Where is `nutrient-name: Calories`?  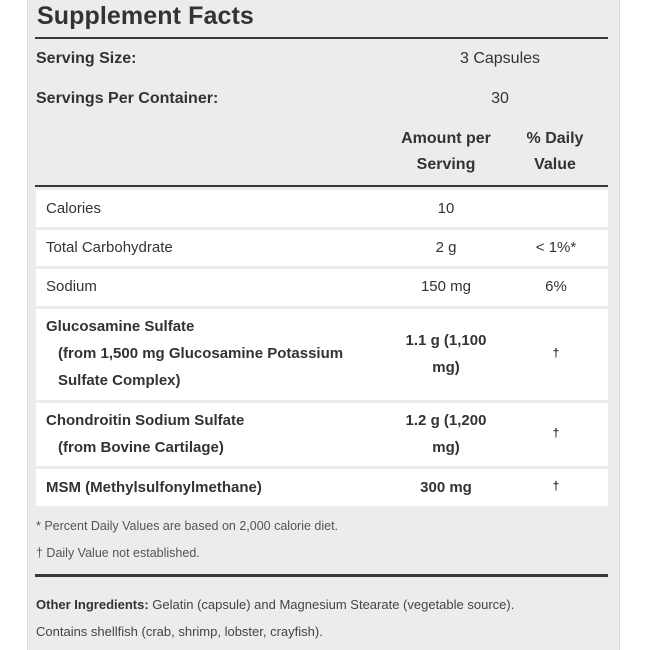
nutrient-name: Calories is located at coordinates (74, 208).